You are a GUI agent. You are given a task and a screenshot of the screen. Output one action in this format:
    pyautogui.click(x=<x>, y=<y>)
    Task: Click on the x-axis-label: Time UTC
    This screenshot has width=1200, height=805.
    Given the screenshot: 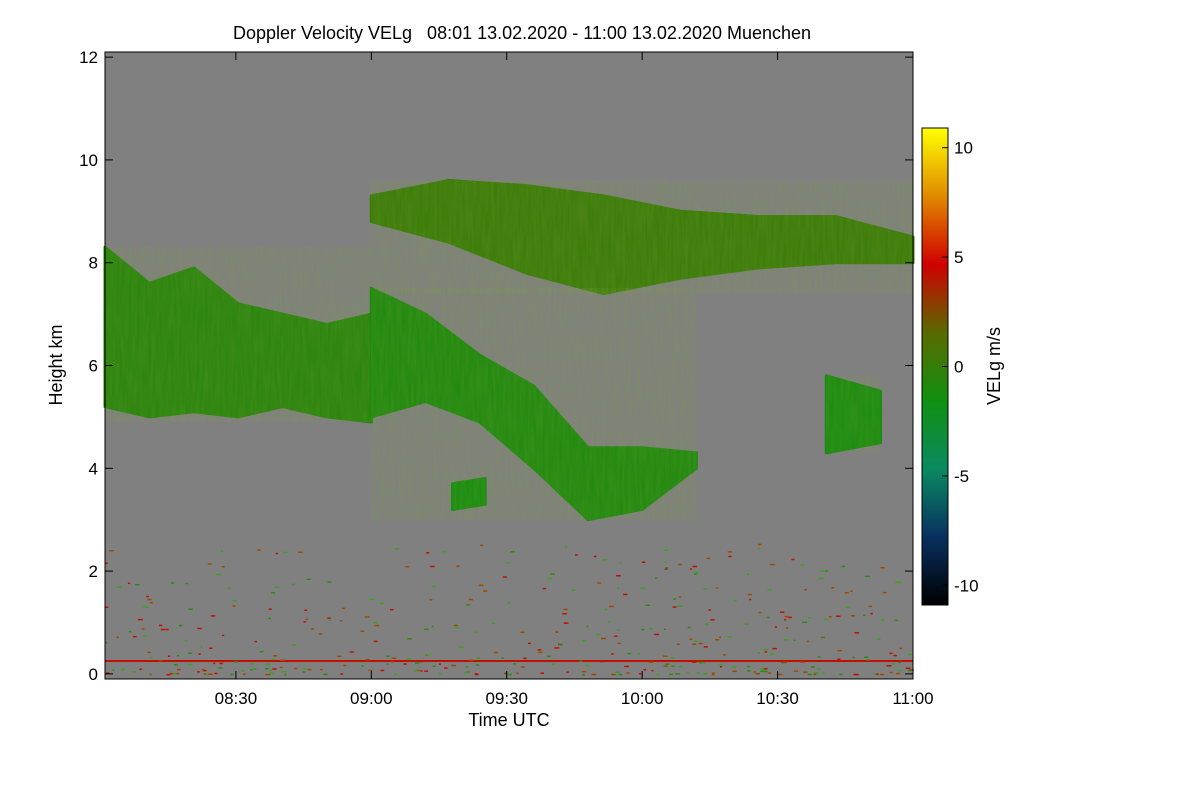 What is the action you would take?
    pyautogui.click(x=508, y=720)
    